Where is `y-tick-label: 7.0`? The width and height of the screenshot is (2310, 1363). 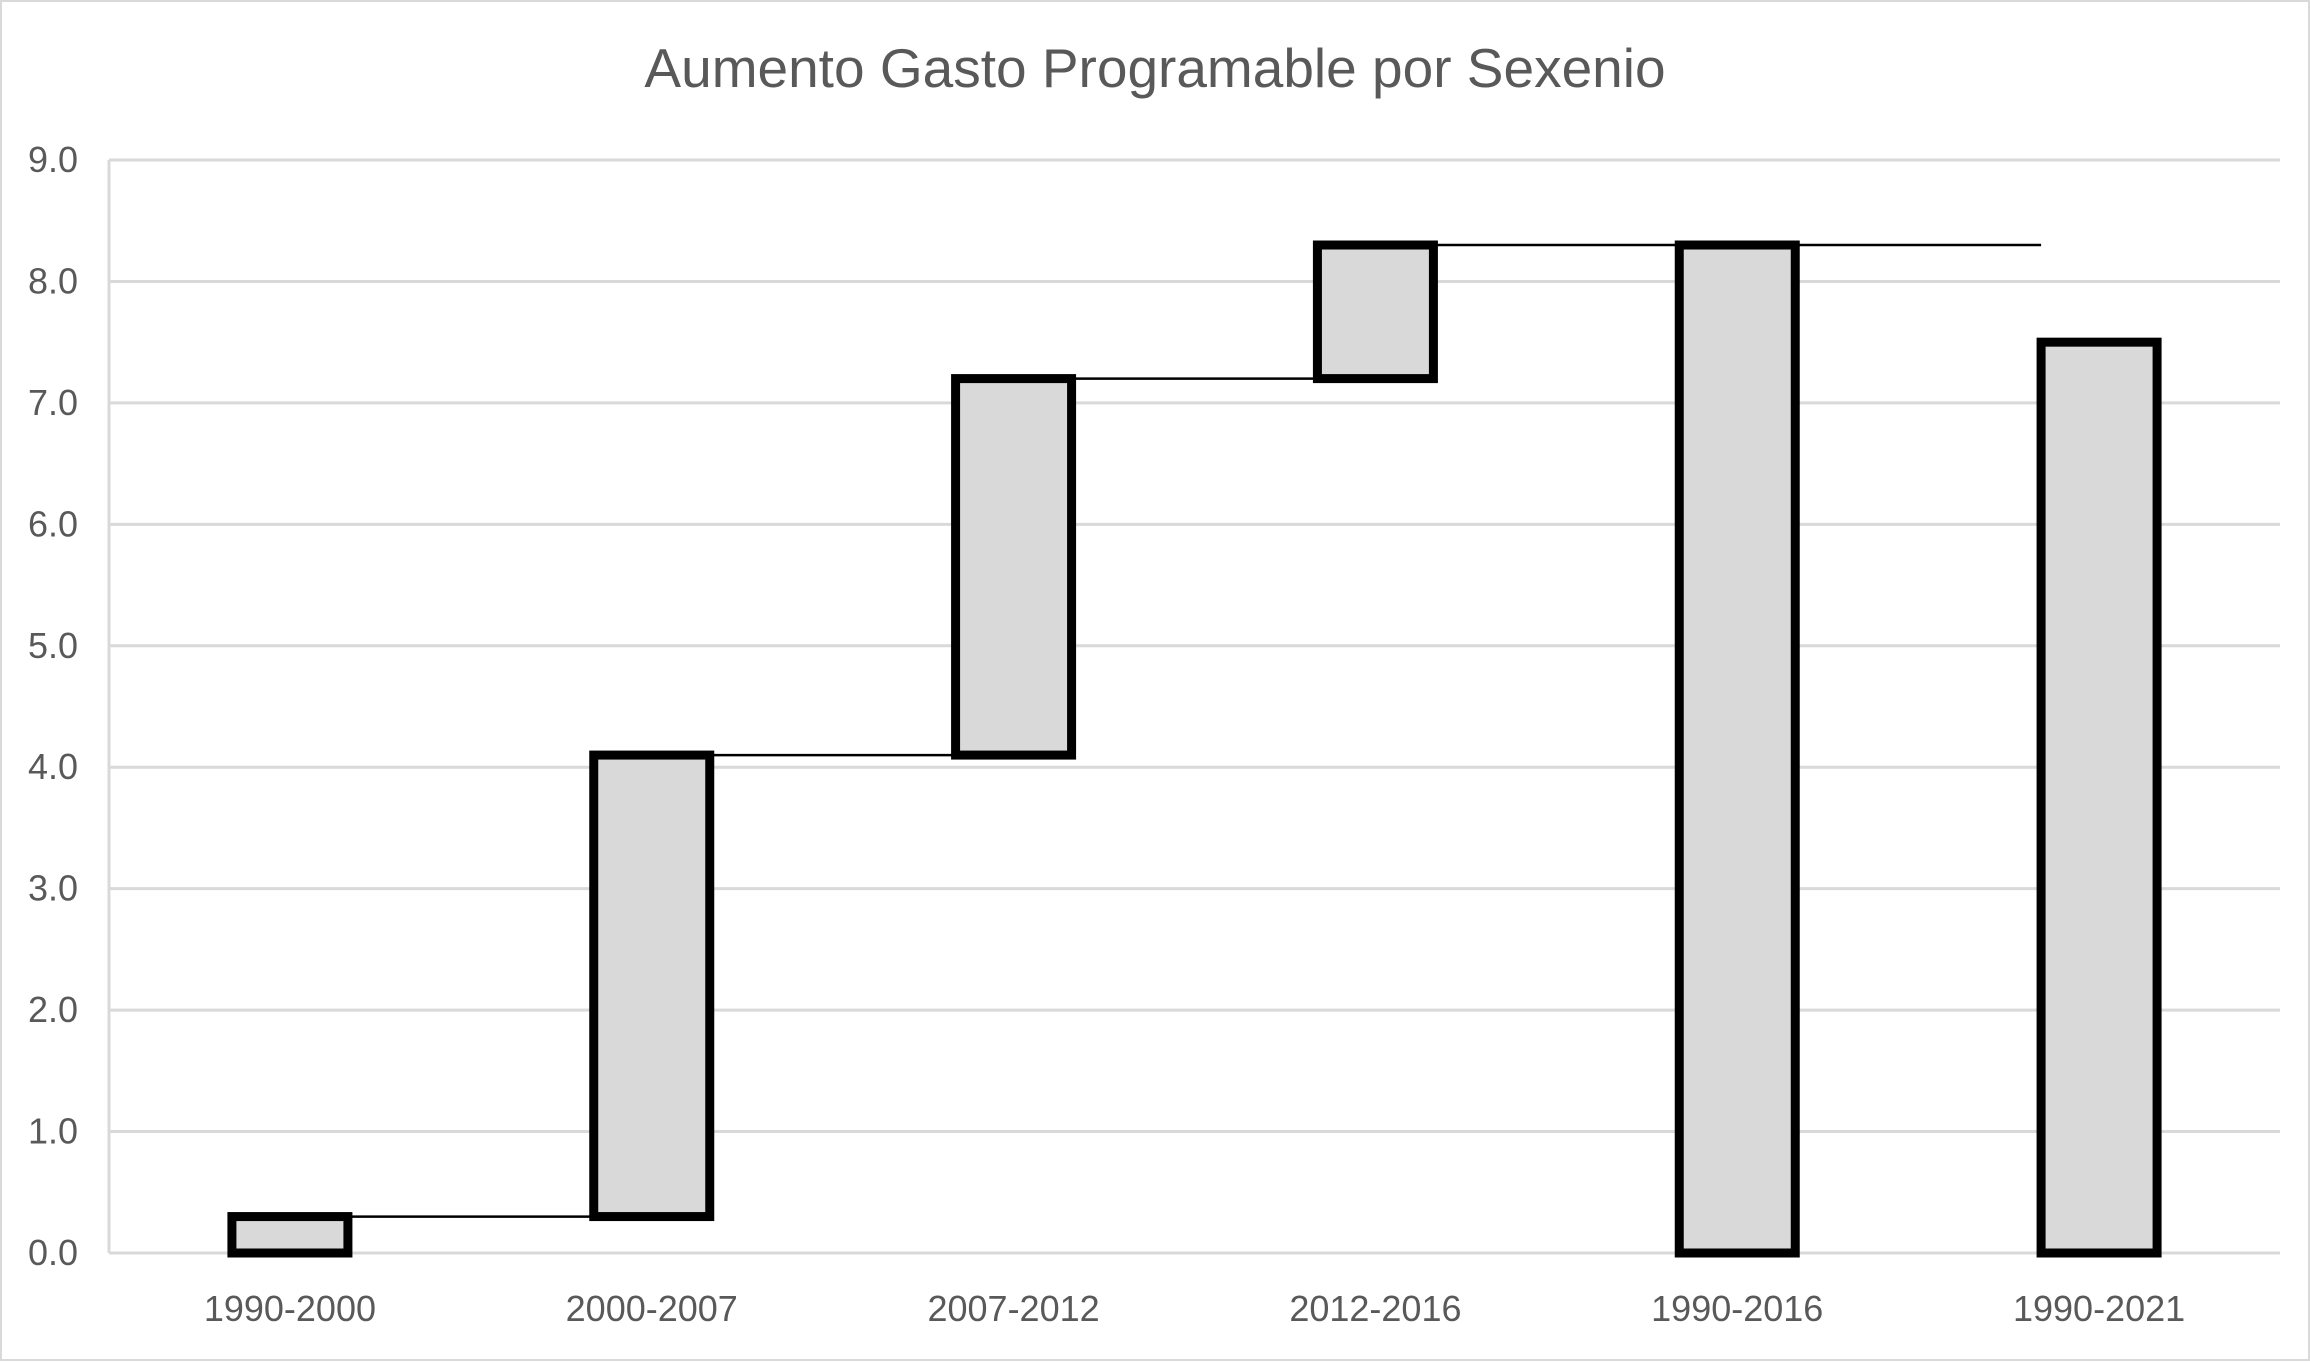
y-tick-label: 7.0 is located at coordinates (53, 402).